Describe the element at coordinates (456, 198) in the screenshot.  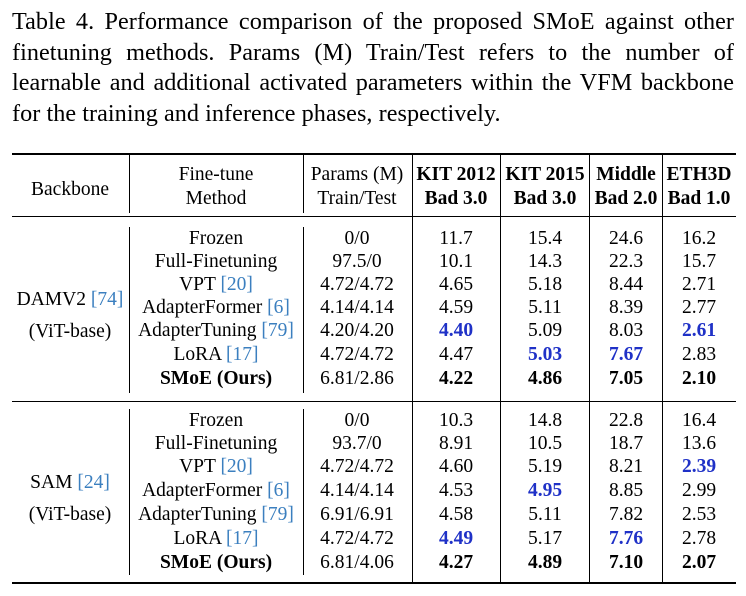
I see `header-kit2012-line2: Bad 3.0` at that location.